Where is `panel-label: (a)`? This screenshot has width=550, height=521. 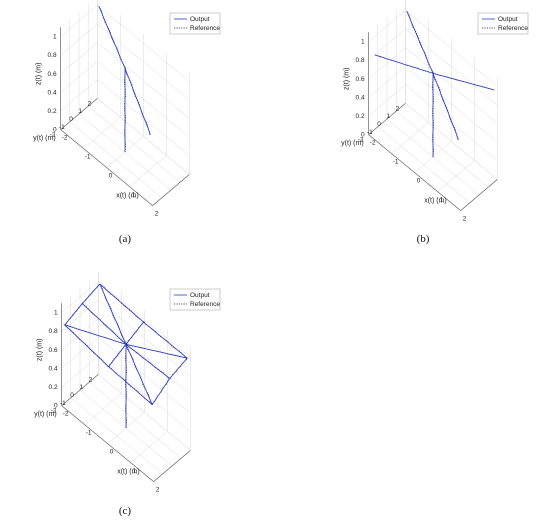
panel-label: (a) is located at coordinates (125, 239).